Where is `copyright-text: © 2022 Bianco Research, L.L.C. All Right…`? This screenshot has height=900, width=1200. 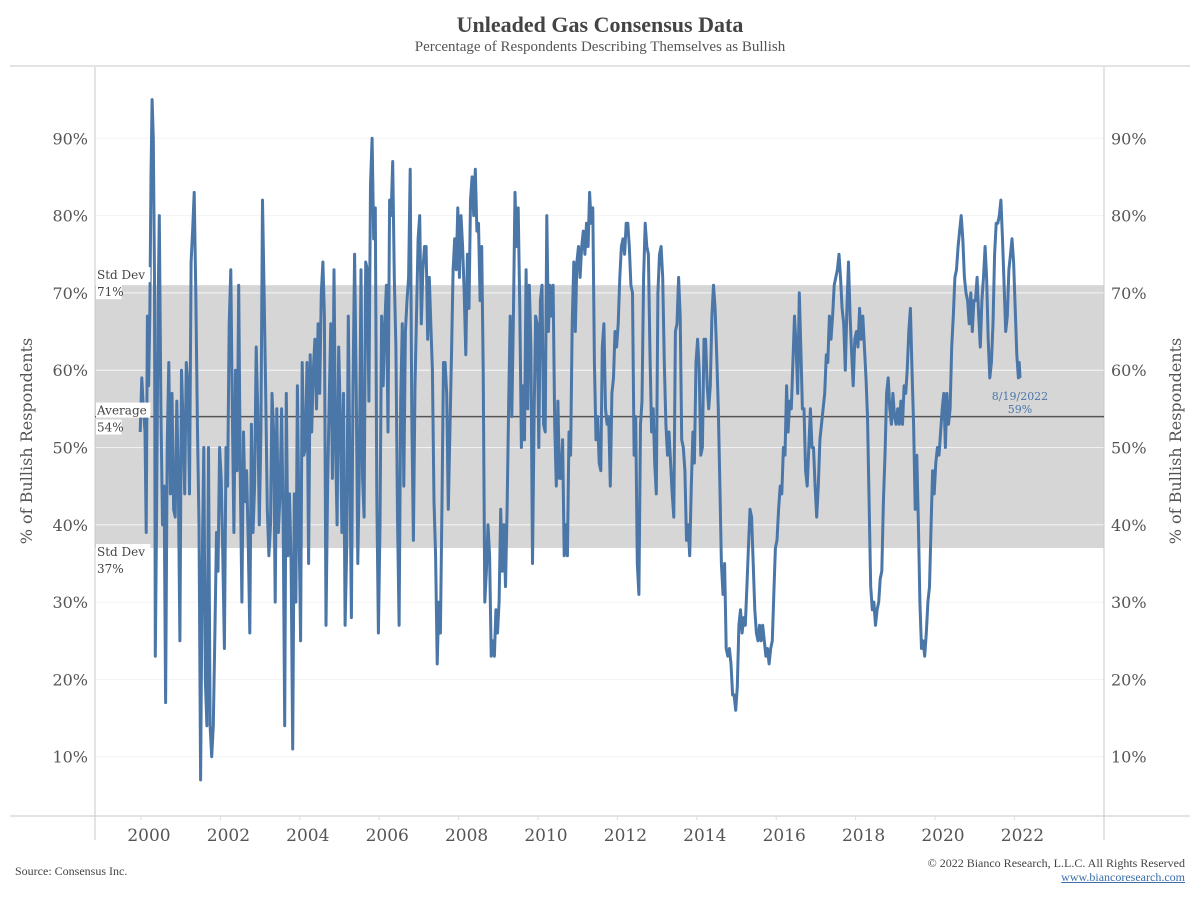 copyright-text: © 2022 Bianco Research, L.L.C. All Right… is located at coordinates (1056, 863).